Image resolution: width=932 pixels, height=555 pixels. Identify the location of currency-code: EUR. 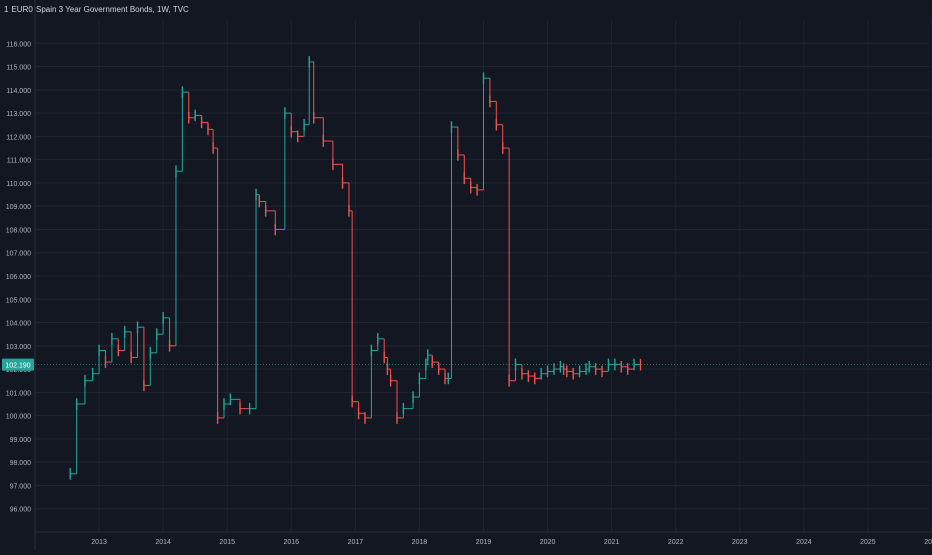
(20, 9).